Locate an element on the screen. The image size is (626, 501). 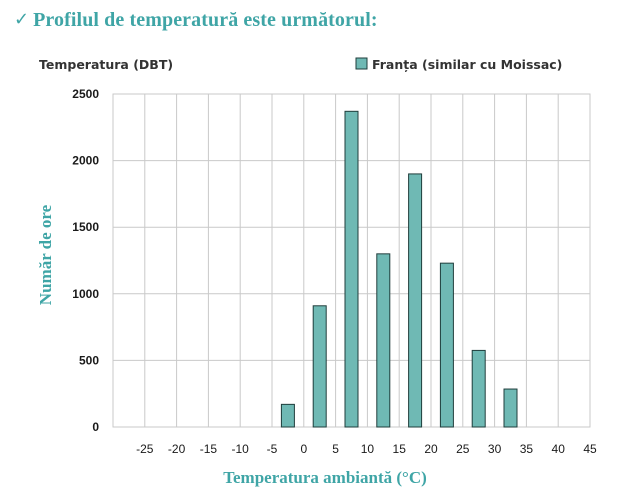
y-tick-label: 2500 is located at coordinates (85, 94).